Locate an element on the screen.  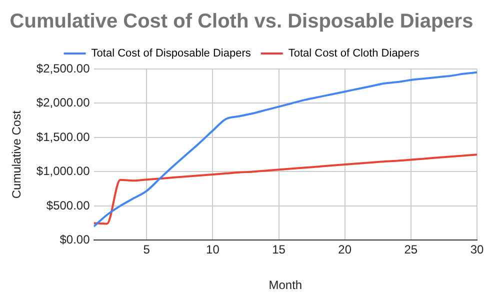
chart-title: Cumulative Cost of Cloth vs. Disposable Diapers is located at coordinates (242, 21).